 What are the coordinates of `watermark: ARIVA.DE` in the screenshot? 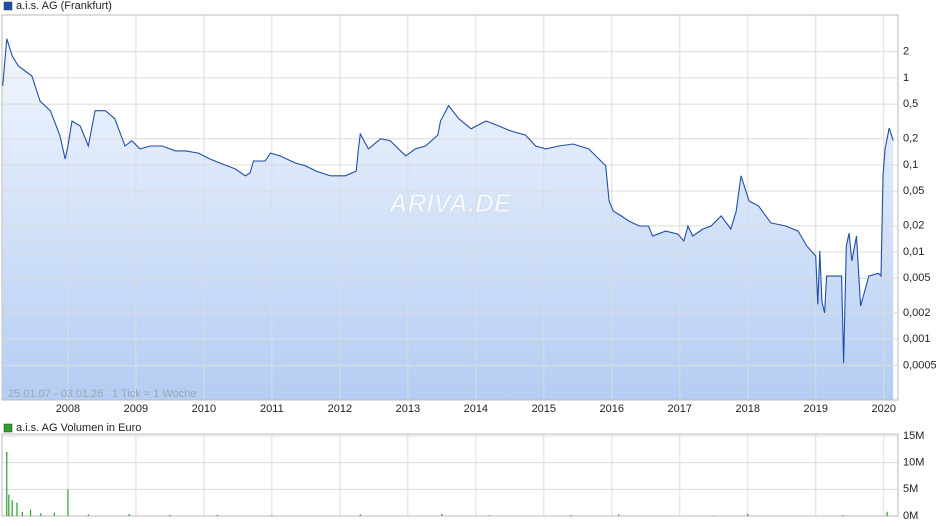 It's located at (450, 203).